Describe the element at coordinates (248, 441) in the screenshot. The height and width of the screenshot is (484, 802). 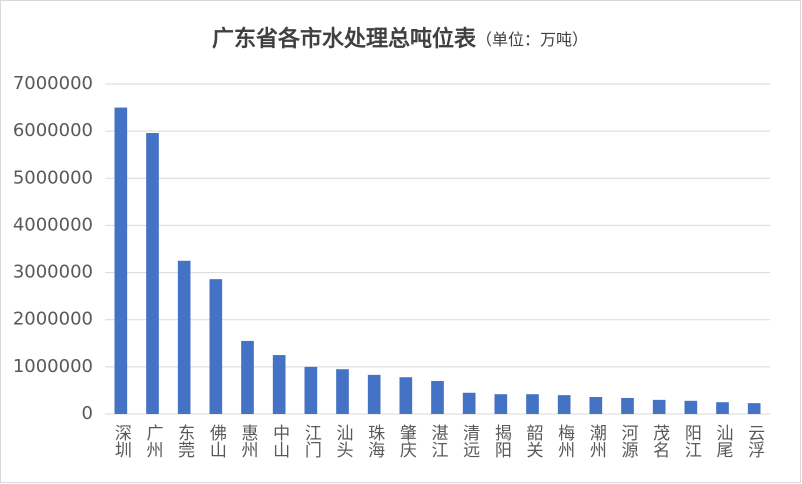
I see `x-tick-label: 惠州` at that location.